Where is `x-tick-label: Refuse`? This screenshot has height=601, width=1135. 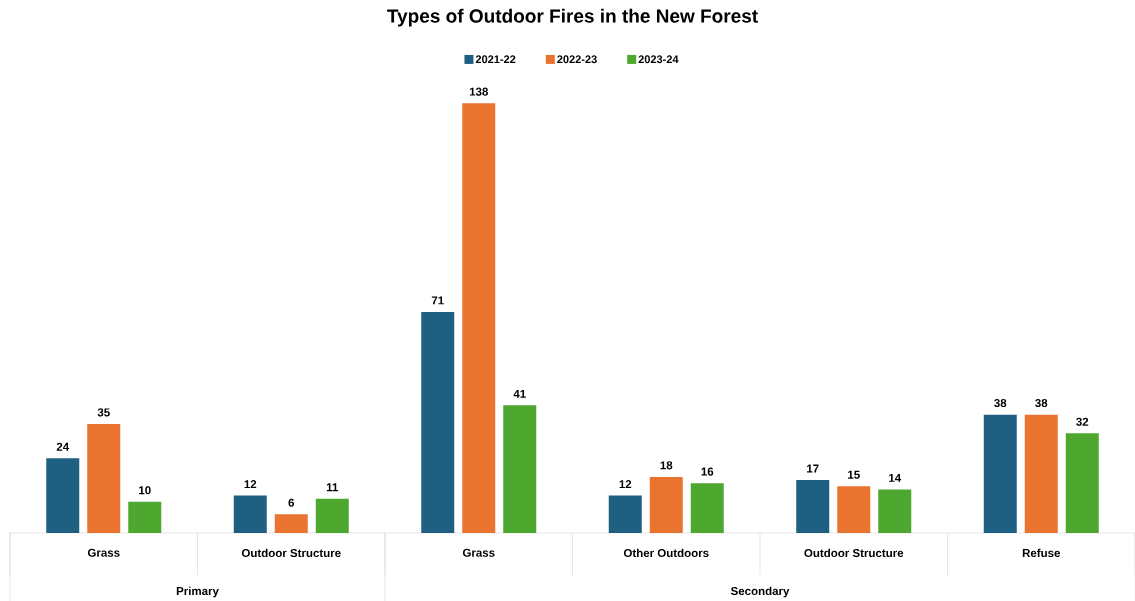
x-tick-label: Refuse is located at coordinates (1041, 553).